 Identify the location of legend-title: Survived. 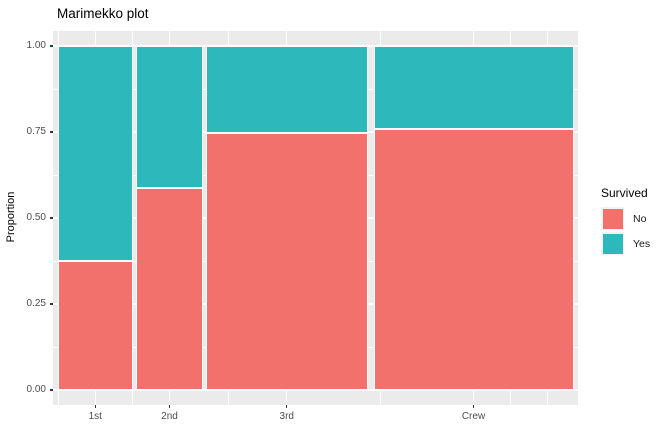
(624, 193).